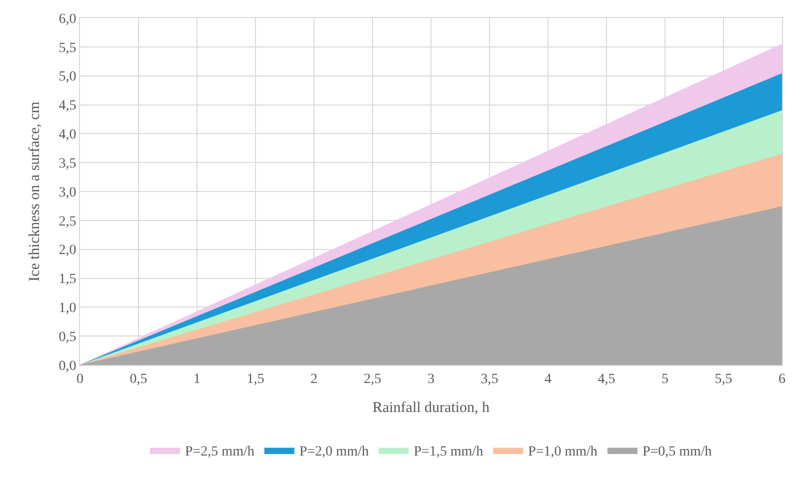  I want to click on y-tick-label: 6,0, so click(67, 19).